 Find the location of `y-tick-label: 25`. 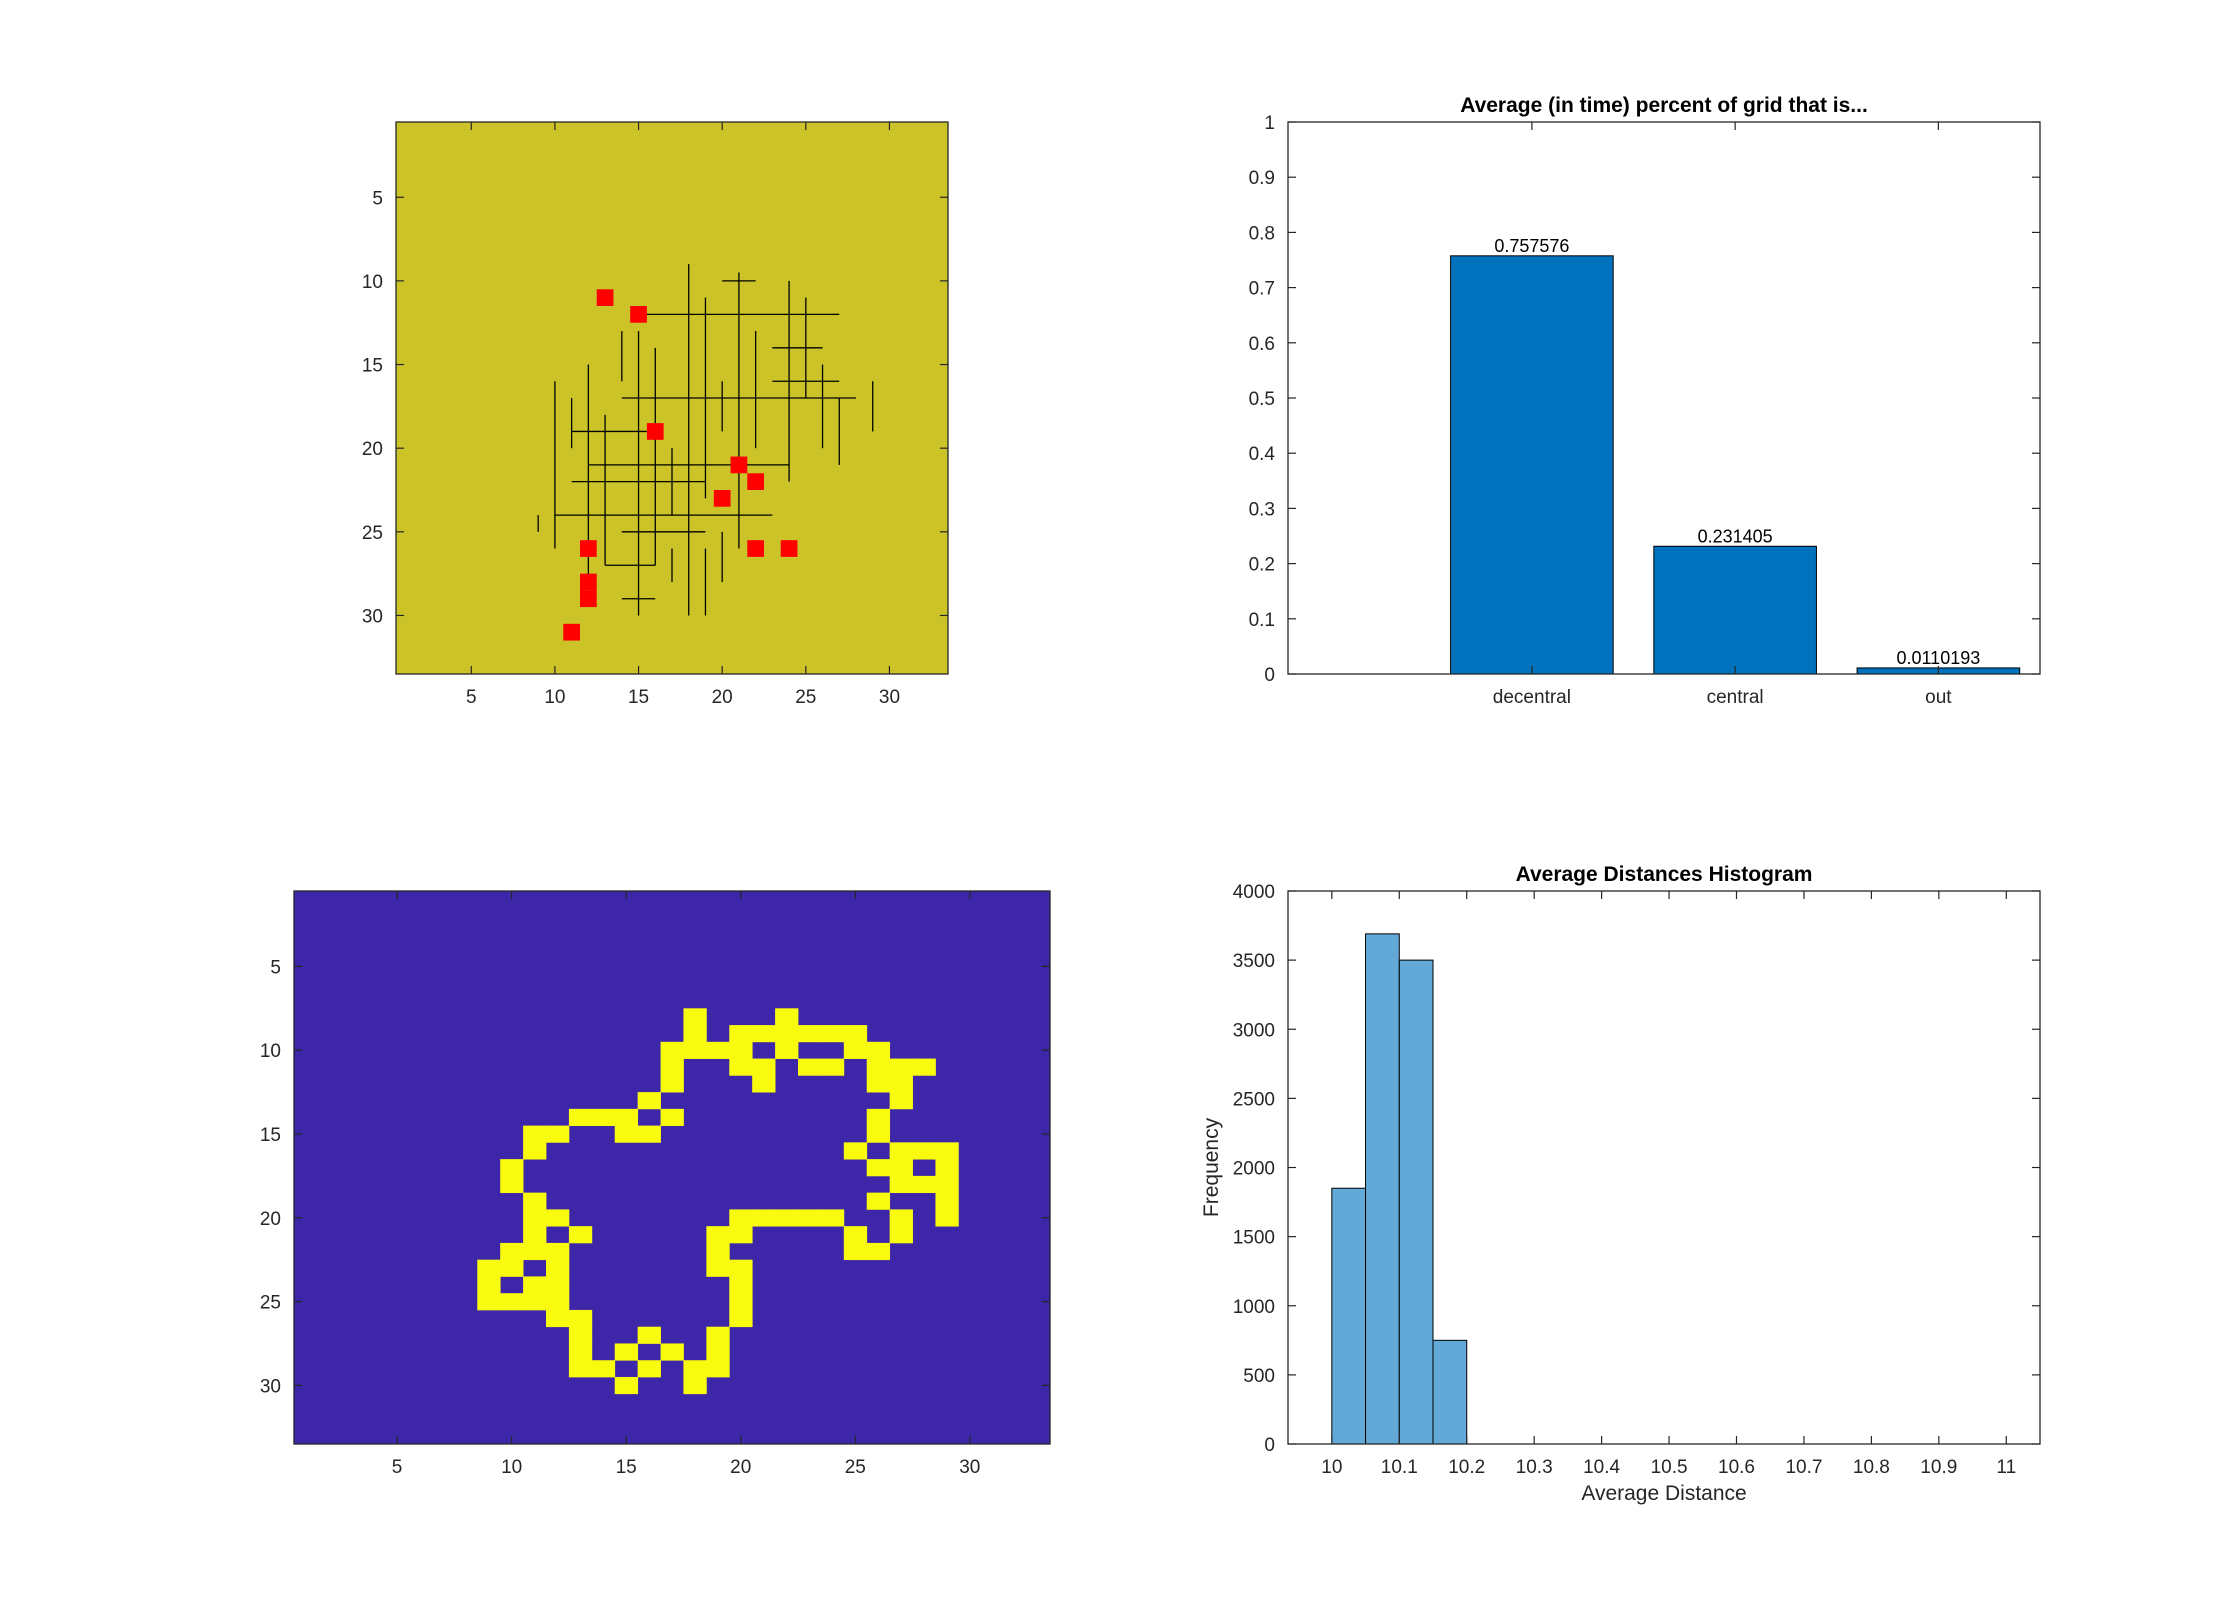

y-tick-label: 25 is located at coordinates (270, 1303).